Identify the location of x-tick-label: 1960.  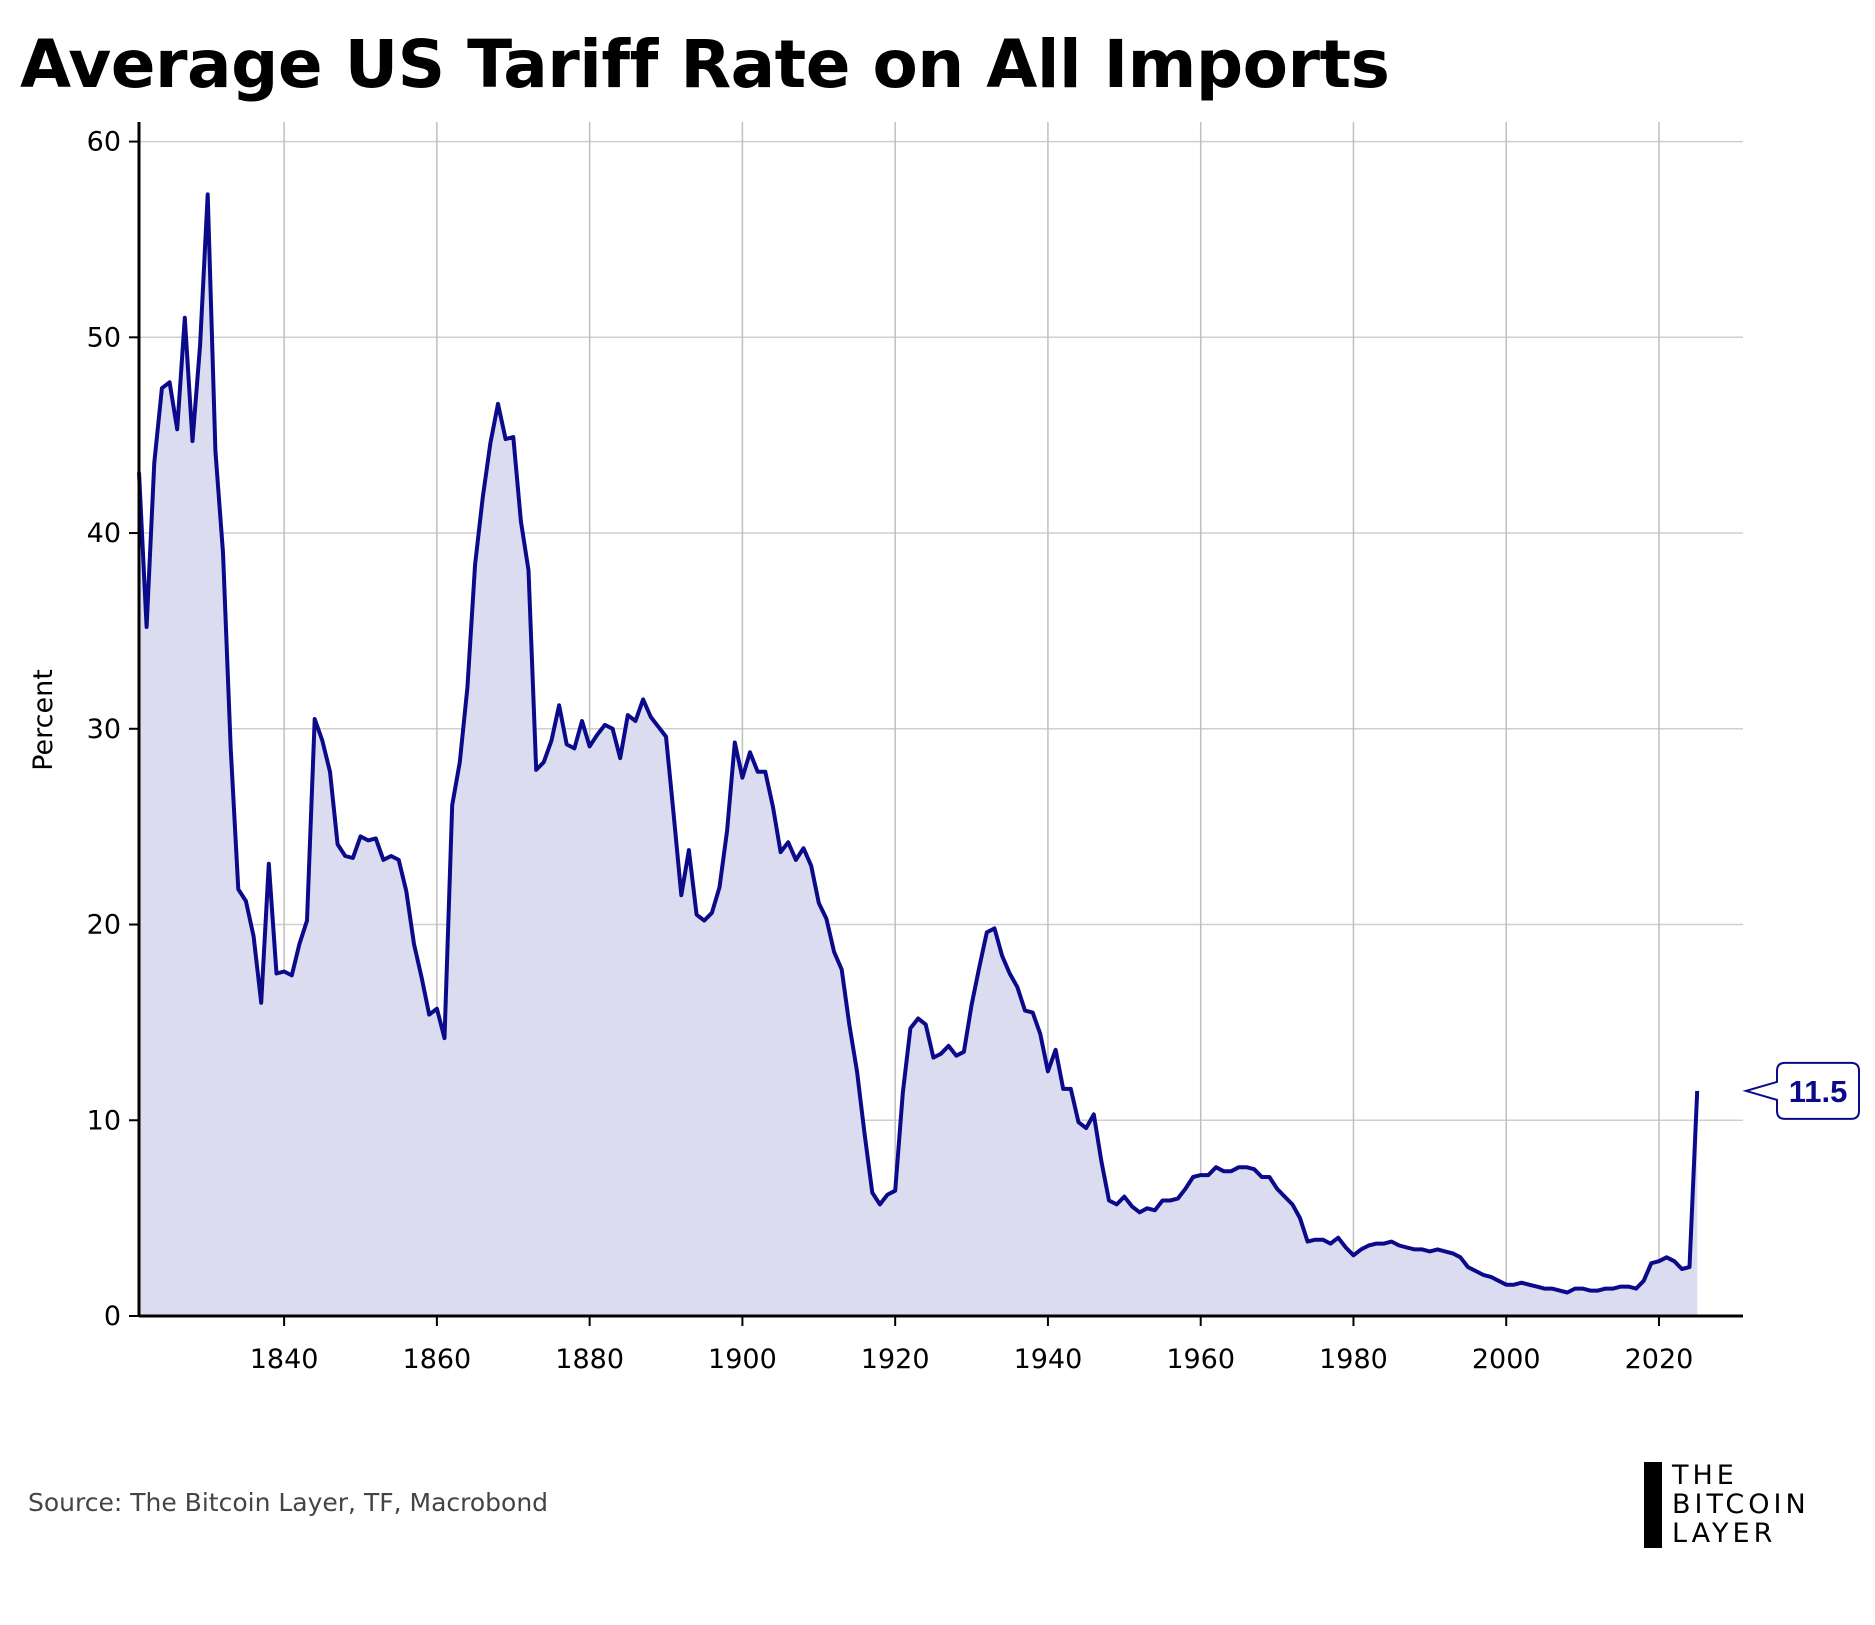
(1200, 1359).